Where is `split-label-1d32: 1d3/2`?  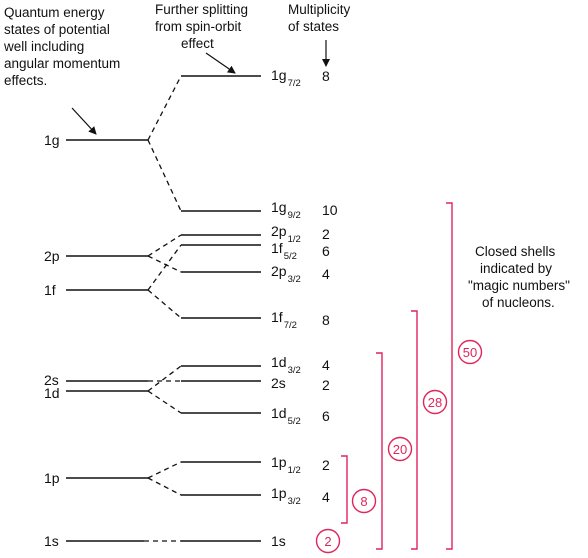
split-label-1d32: 1d3/2 is located at coordinates (286, 365).